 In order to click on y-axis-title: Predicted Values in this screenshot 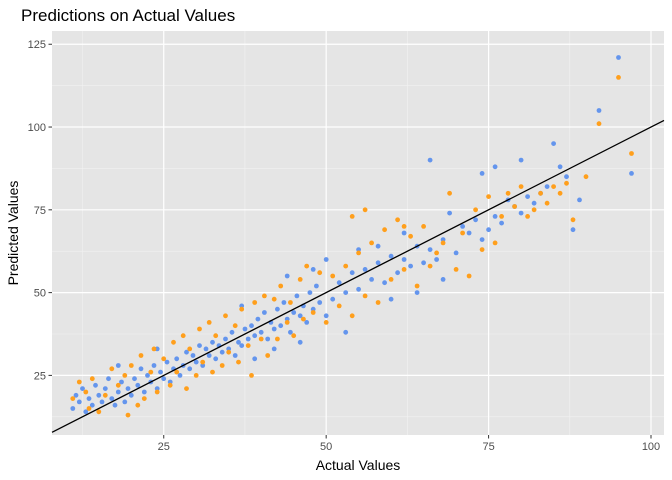, I will do `click(13, 233)`.